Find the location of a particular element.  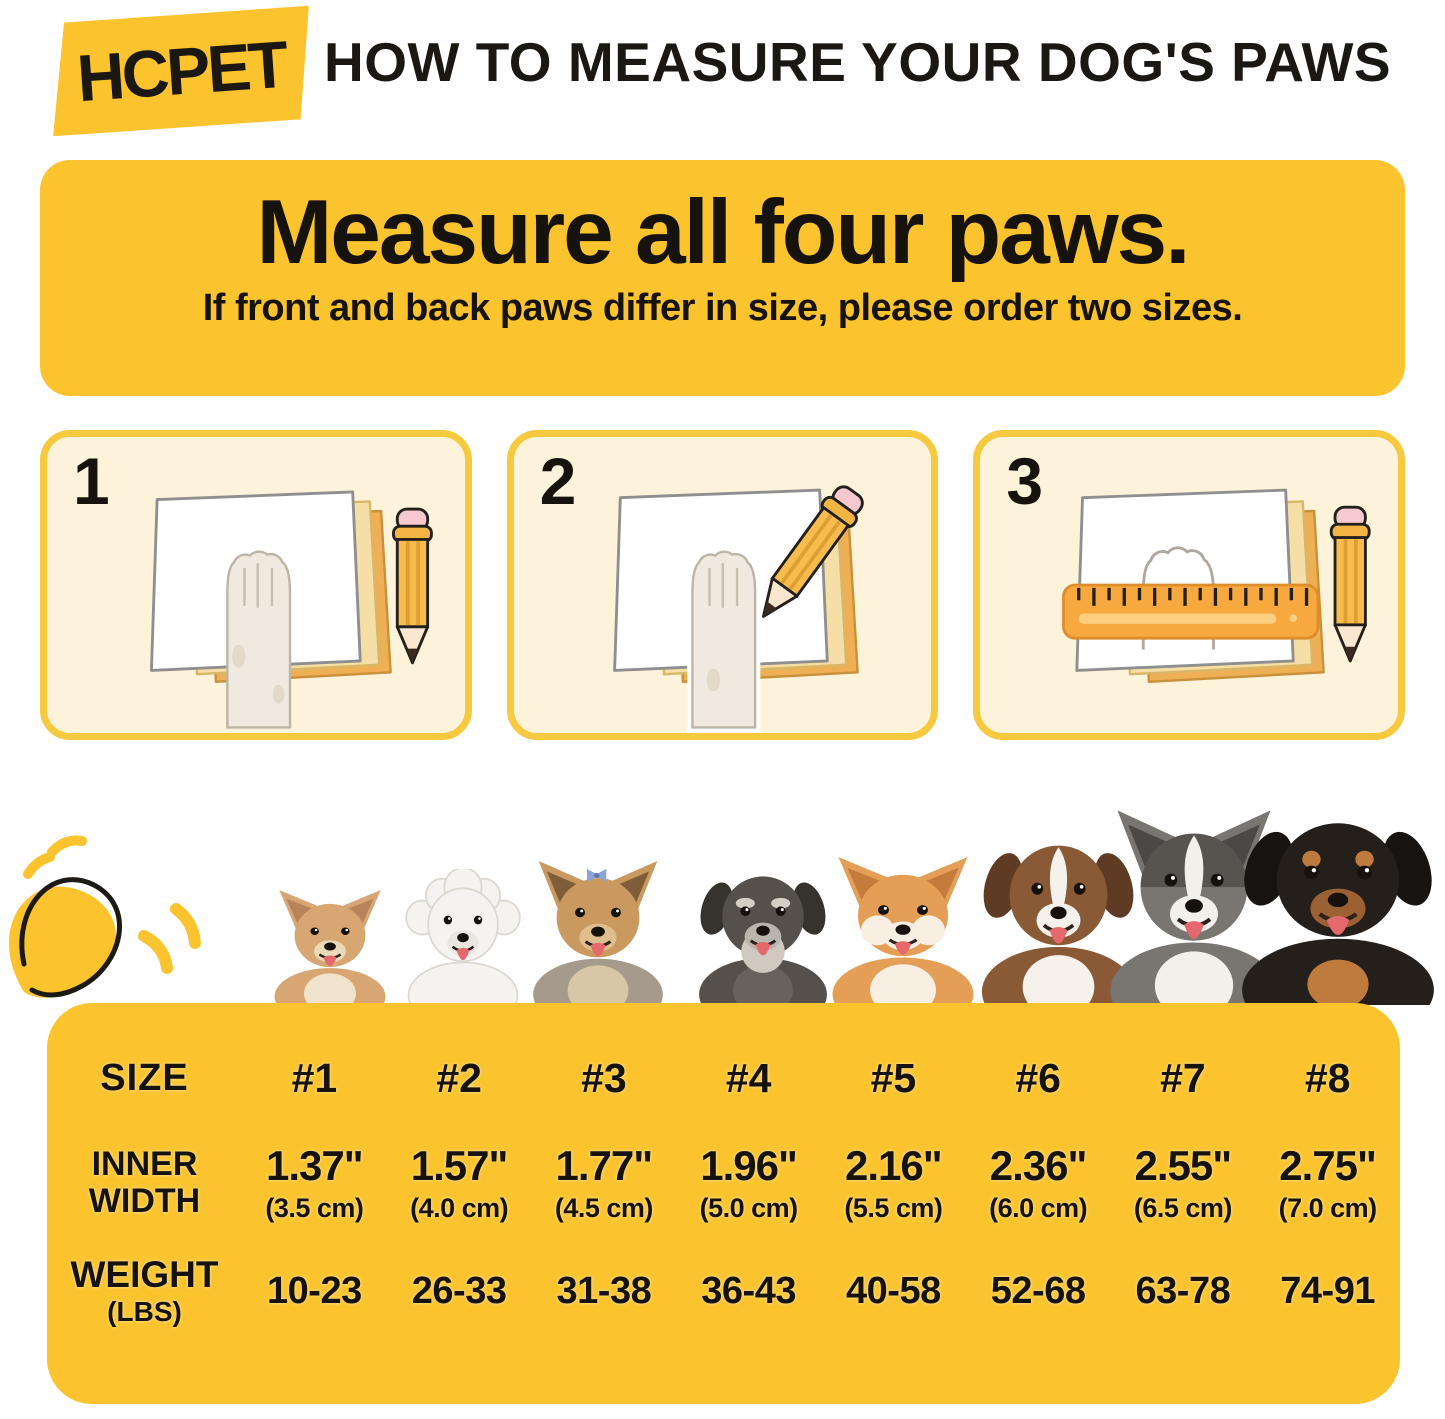

brand-logo-text: HCPET is located at coordinates (181, 71).